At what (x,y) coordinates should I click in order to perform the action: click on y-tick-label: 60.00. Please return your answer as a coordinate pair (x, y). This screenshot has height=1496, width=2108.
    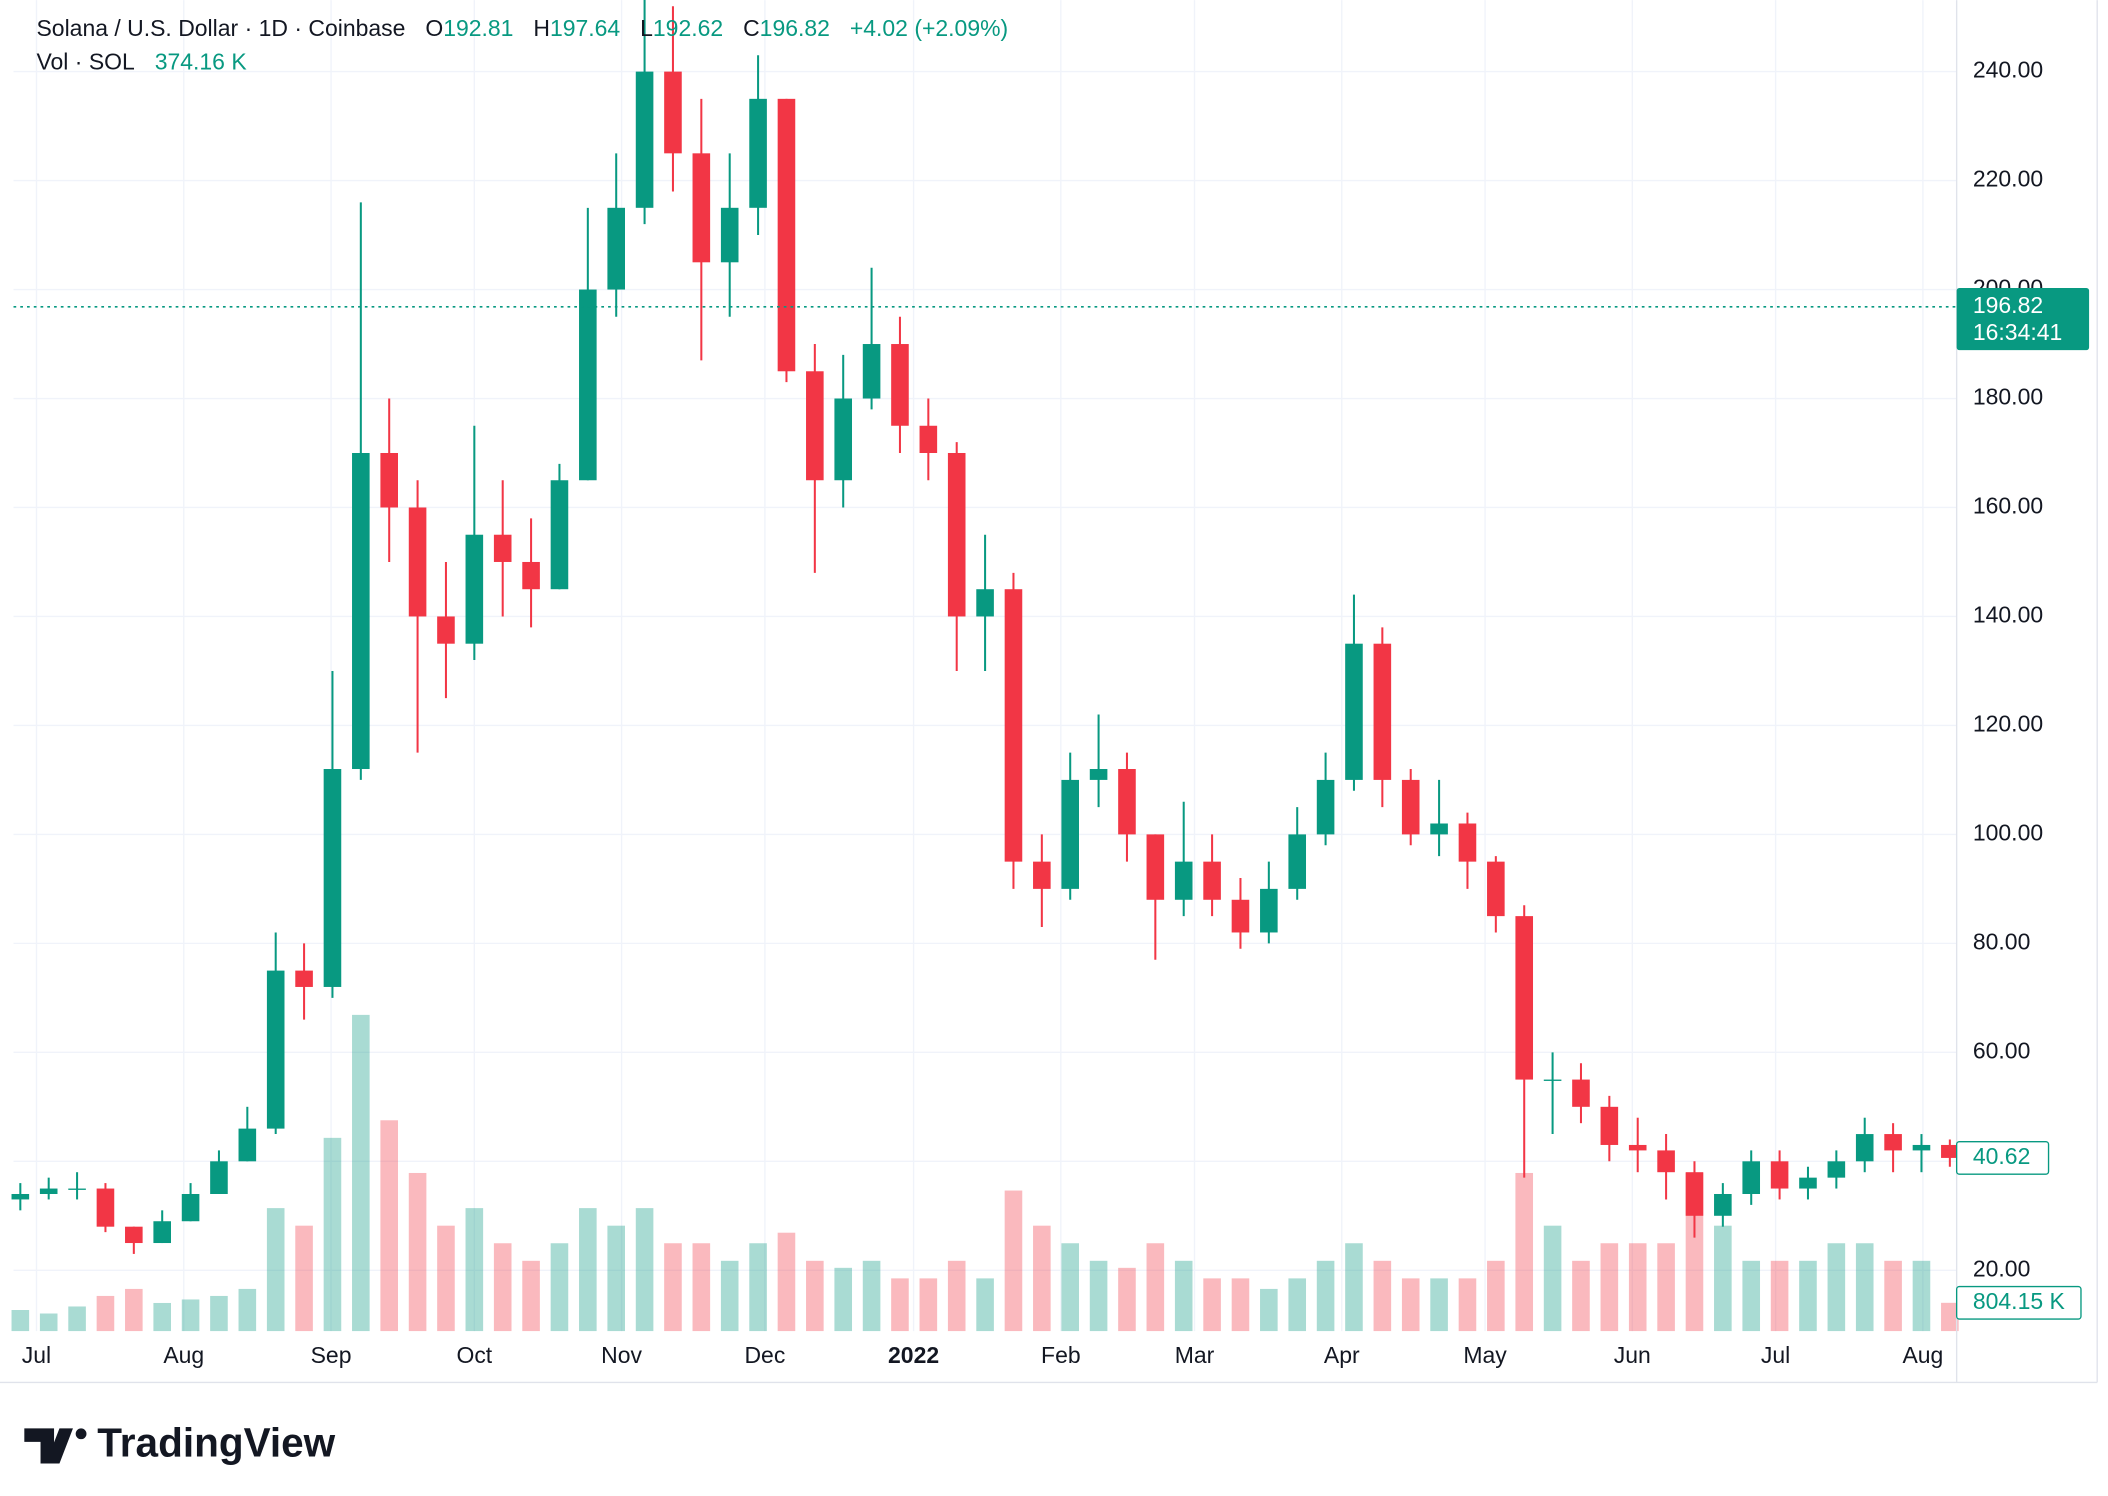
    Looking at the image, I should click on (2001, 1050).